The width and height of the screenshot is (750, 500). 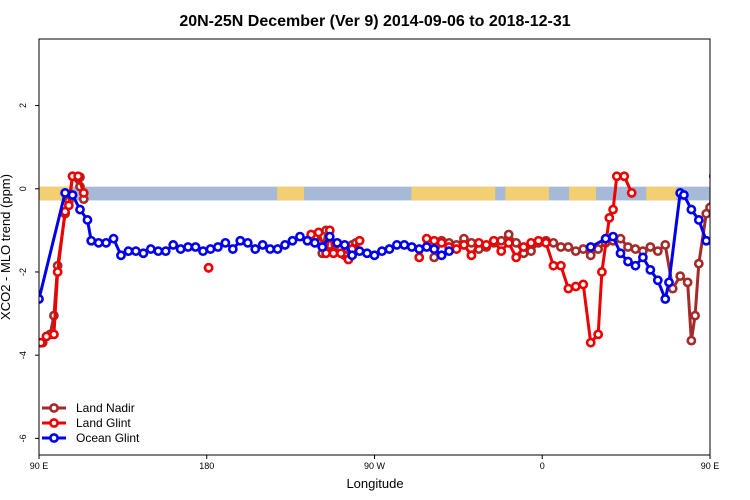 What do you see at coordinates (39, 466) in the screenshot?
I see `x-tick-label: 90 E` at bounding box center [39, 466].